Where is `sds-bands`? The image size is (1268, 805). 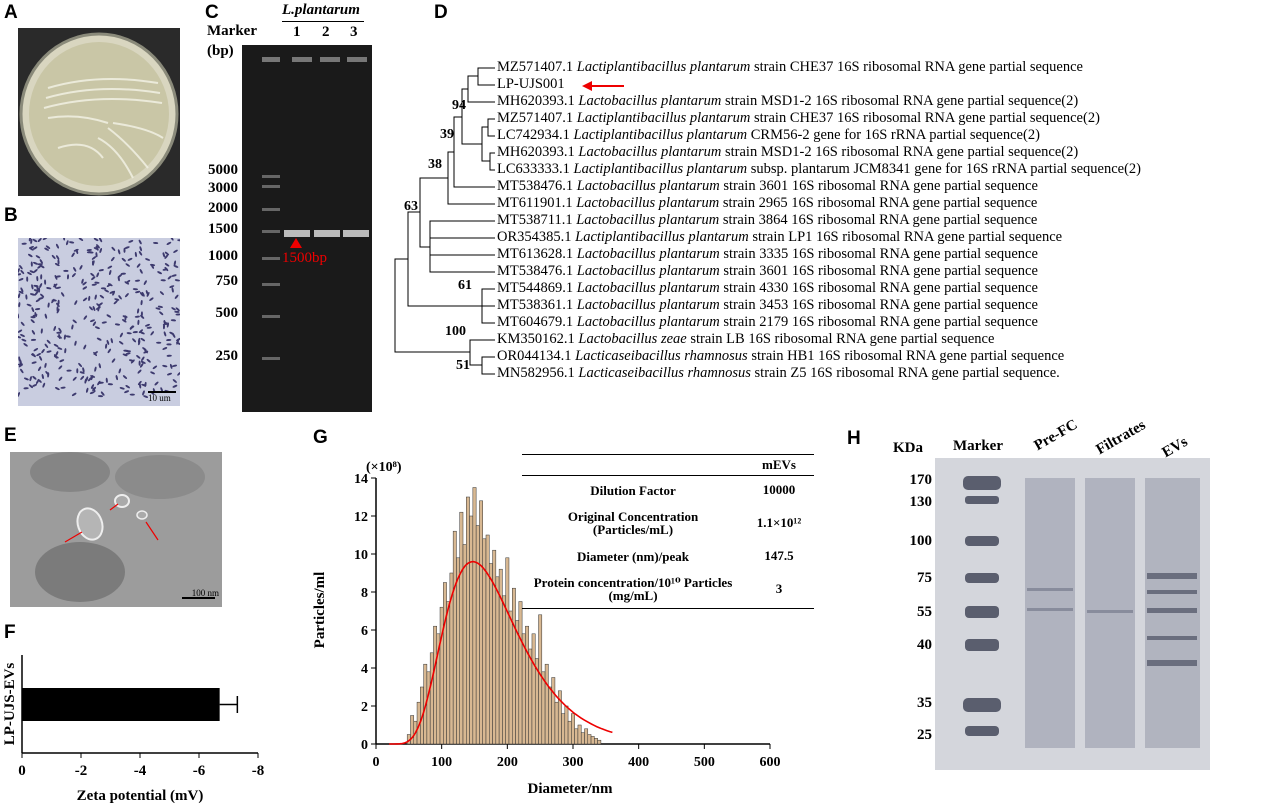 sds-bands is located at coordinates (1081, 612).